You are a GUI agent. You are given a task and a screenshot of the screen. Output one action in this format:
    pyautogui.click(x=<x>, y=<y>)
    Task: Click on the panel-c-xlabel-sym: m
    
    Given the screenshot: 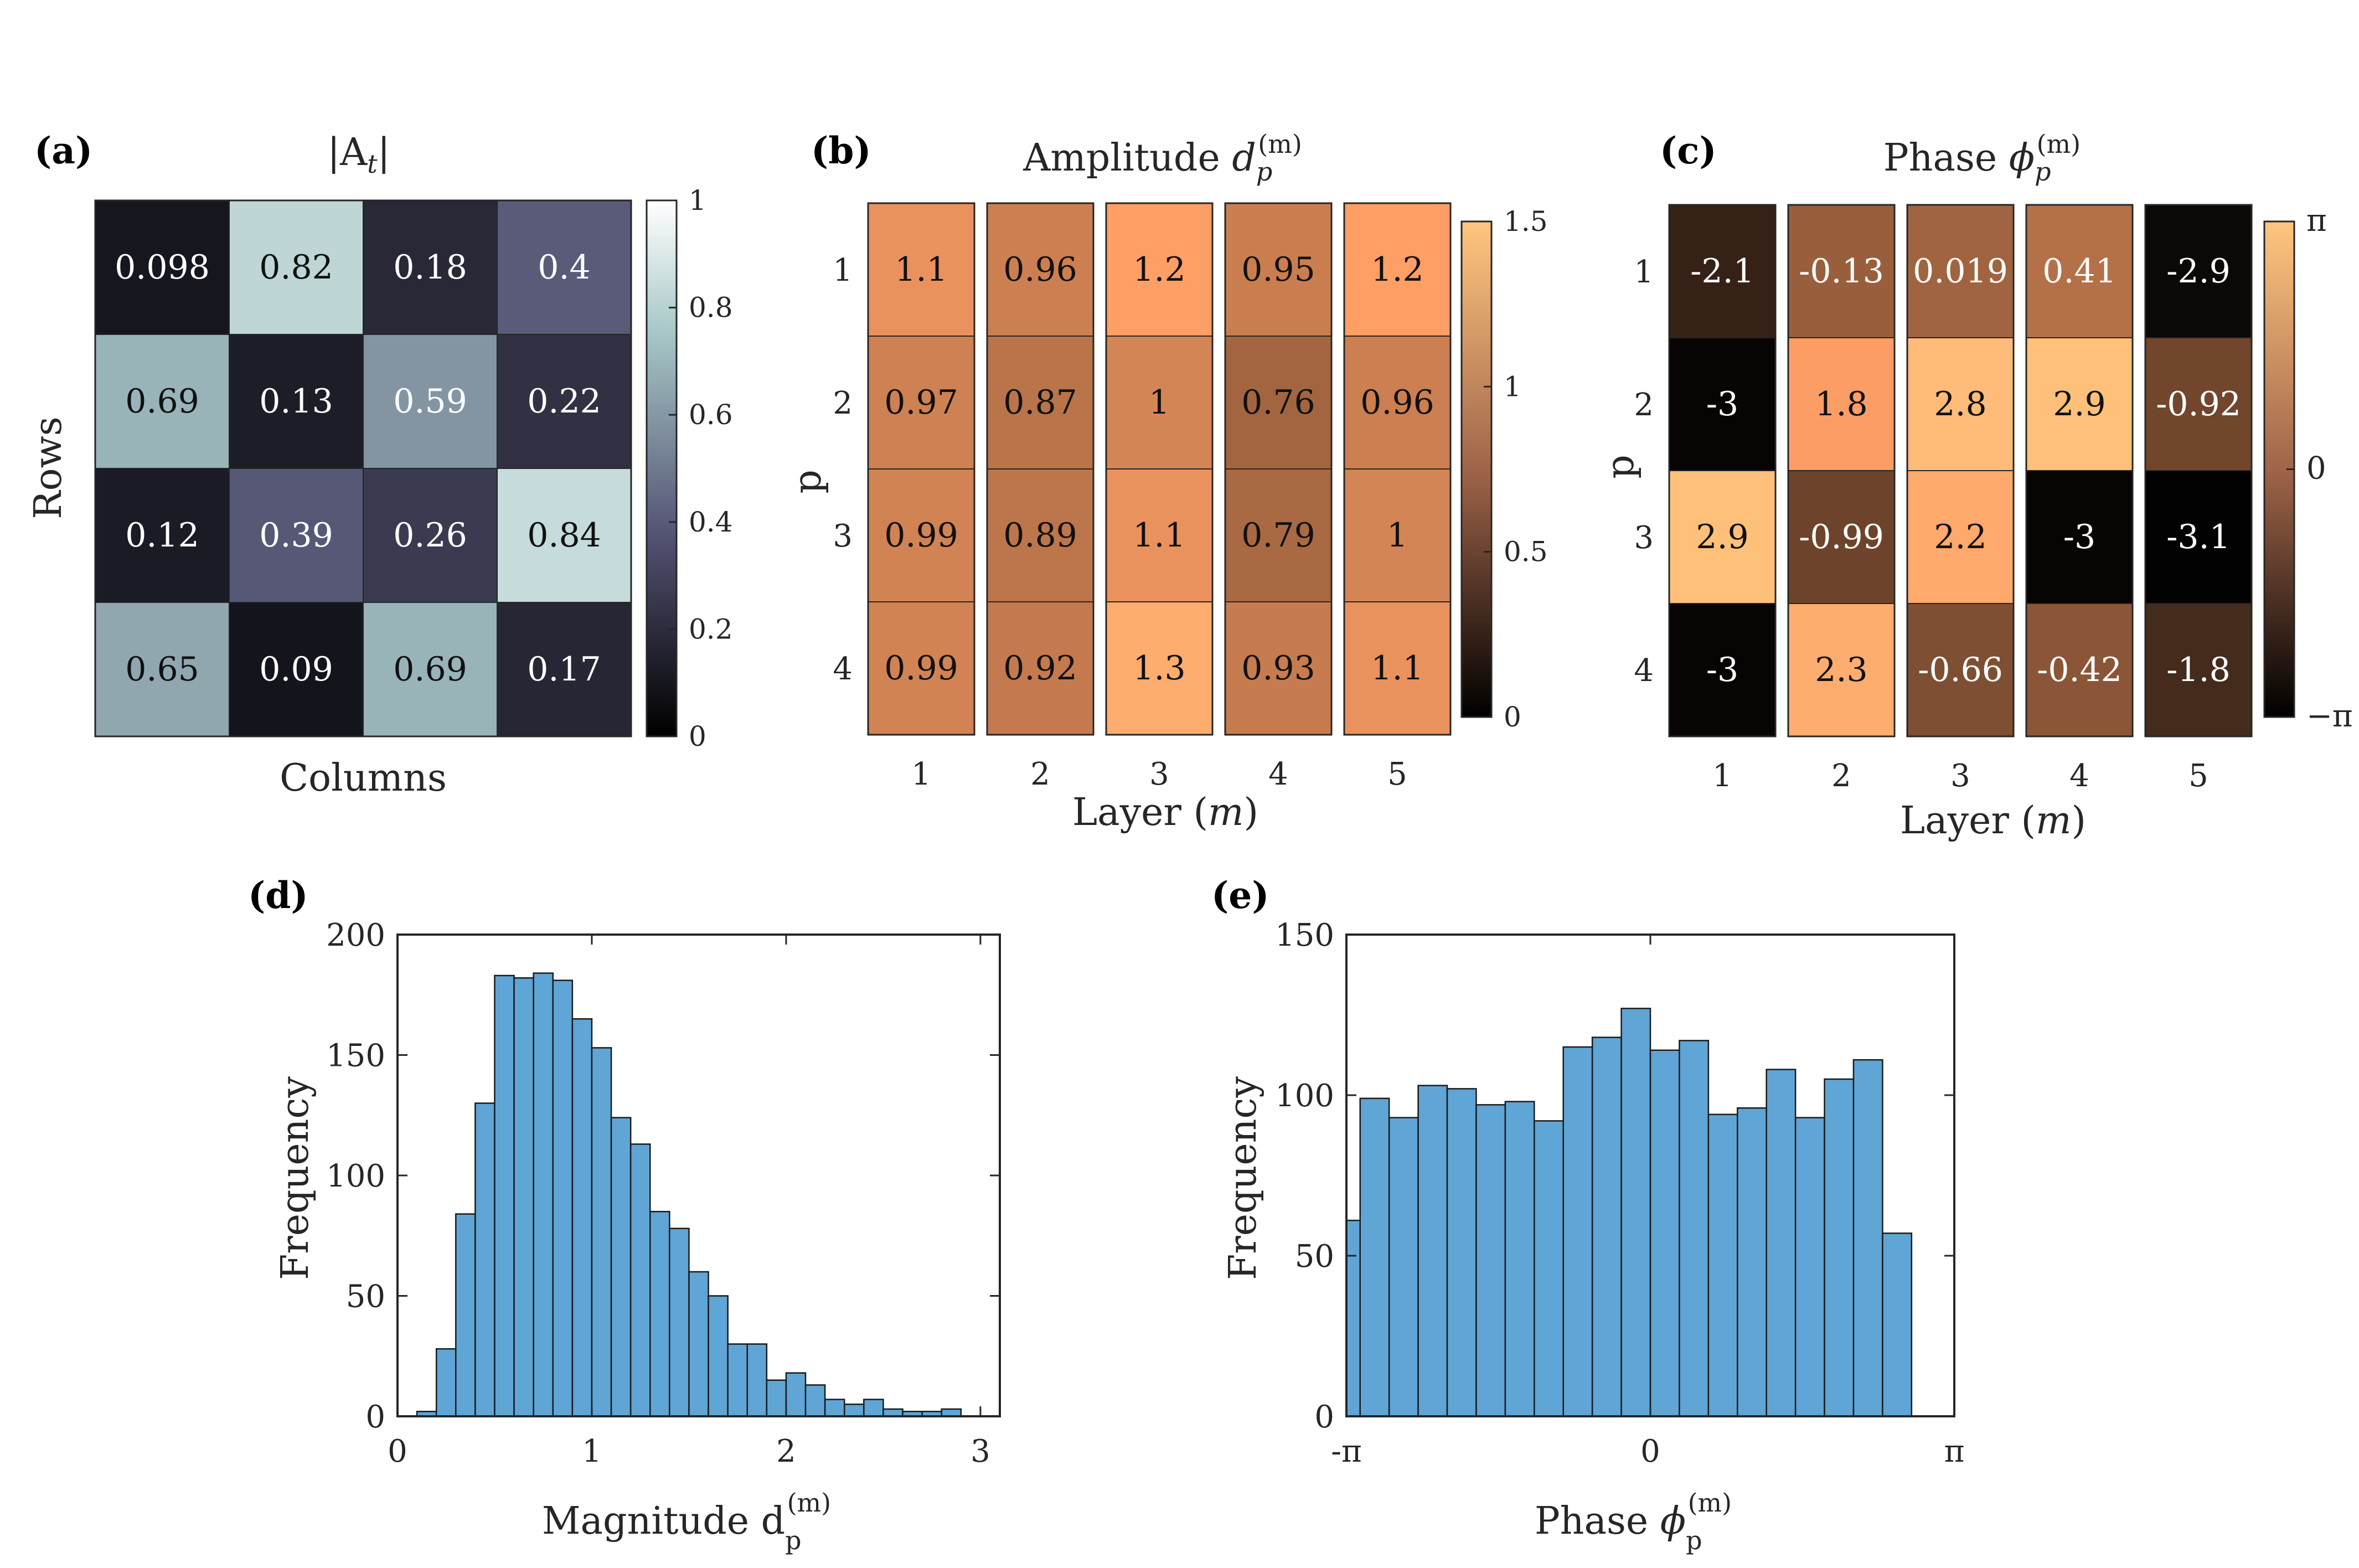 What is the action you would take?
    pyautogui.click(x=2053, y=821)
    